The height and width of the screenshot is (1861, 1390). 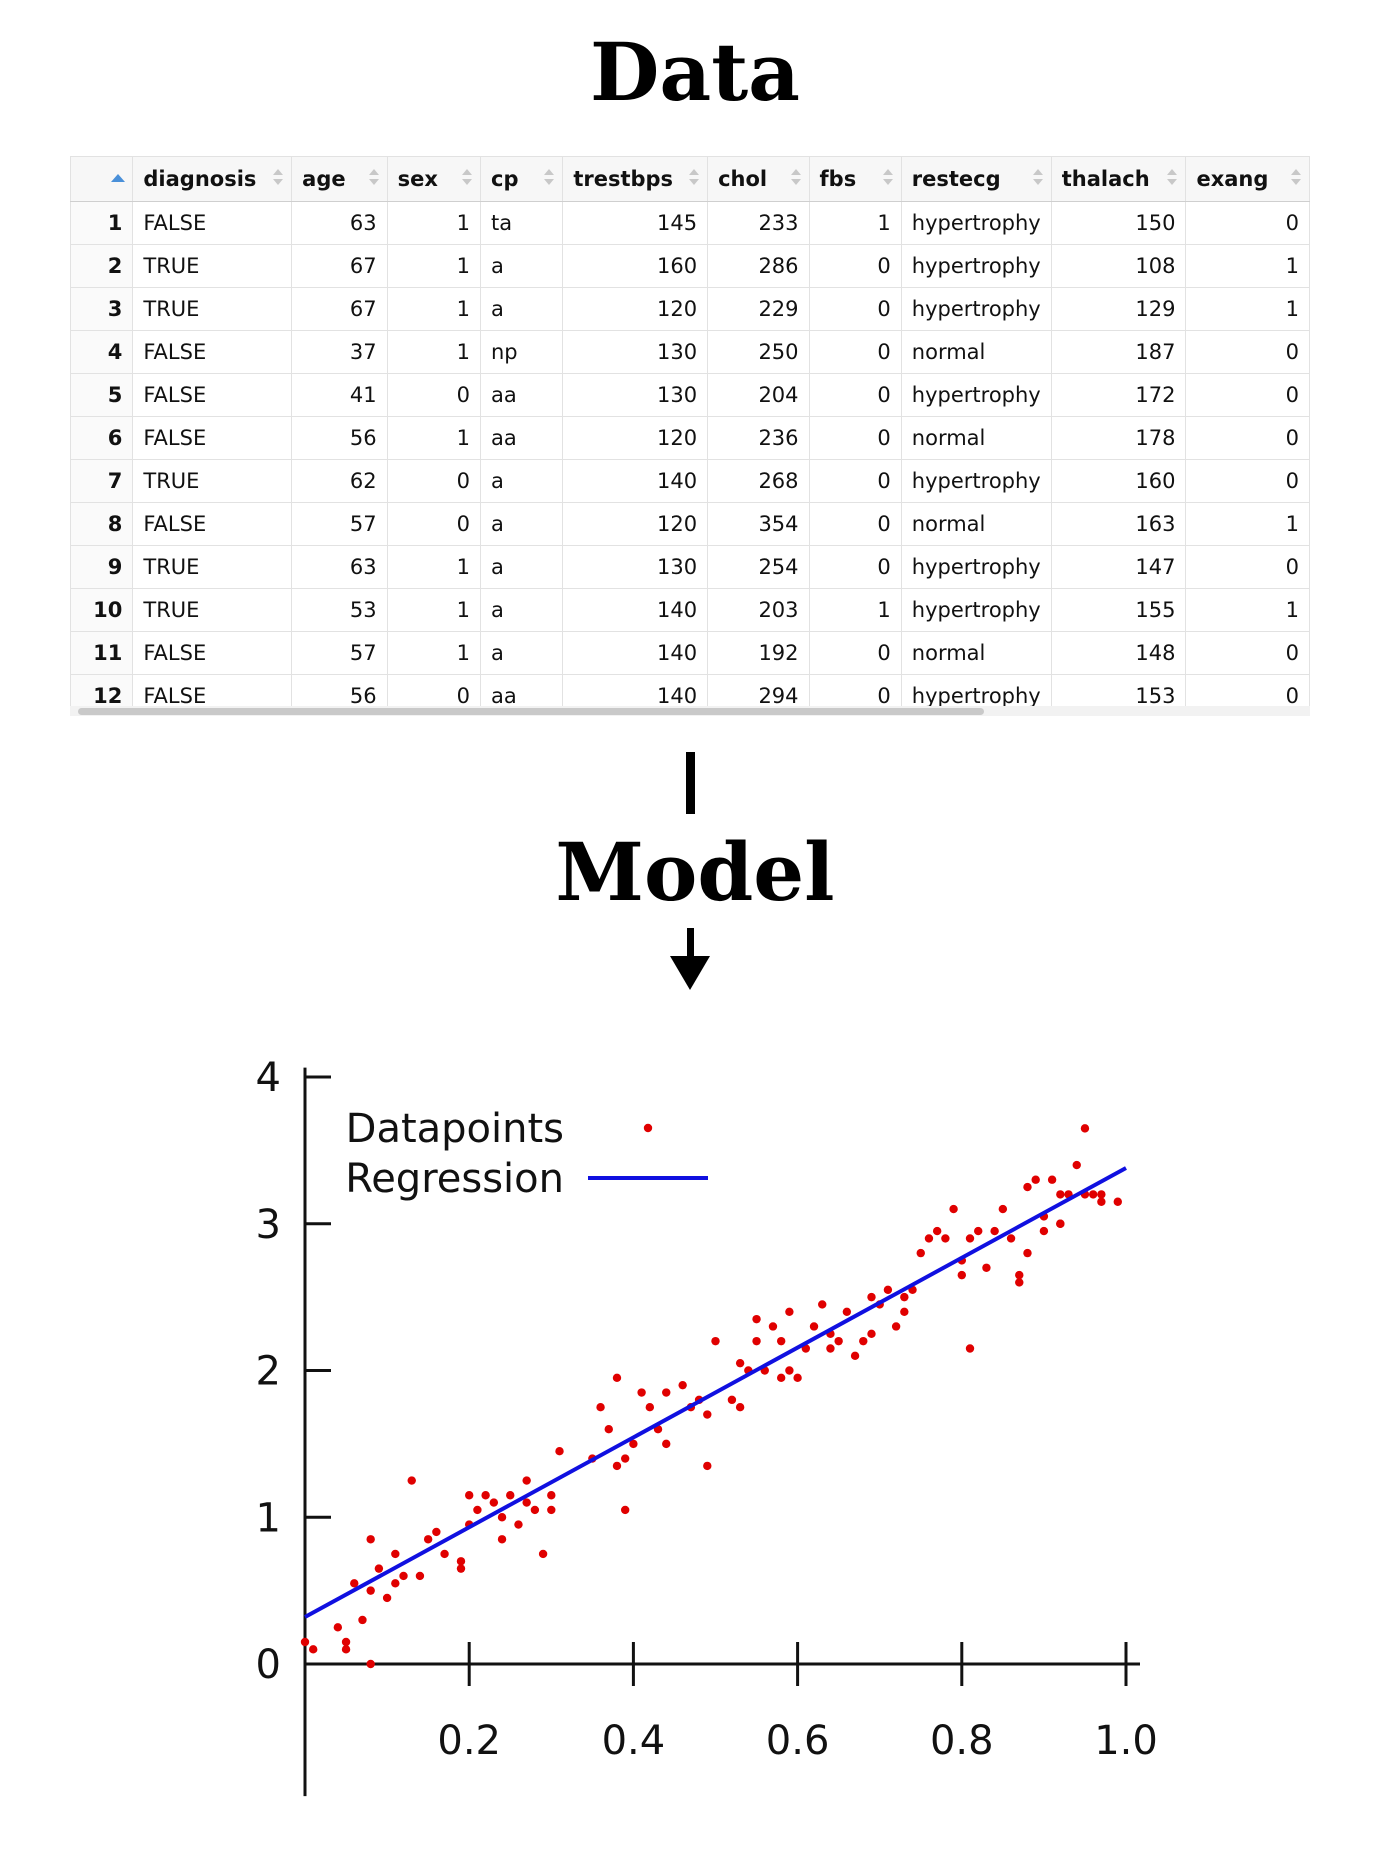 What do you see at coordinates (1105, 179) in the screenshot?
I see `column-header-label: thalach` at bounding box center [1105, 179].